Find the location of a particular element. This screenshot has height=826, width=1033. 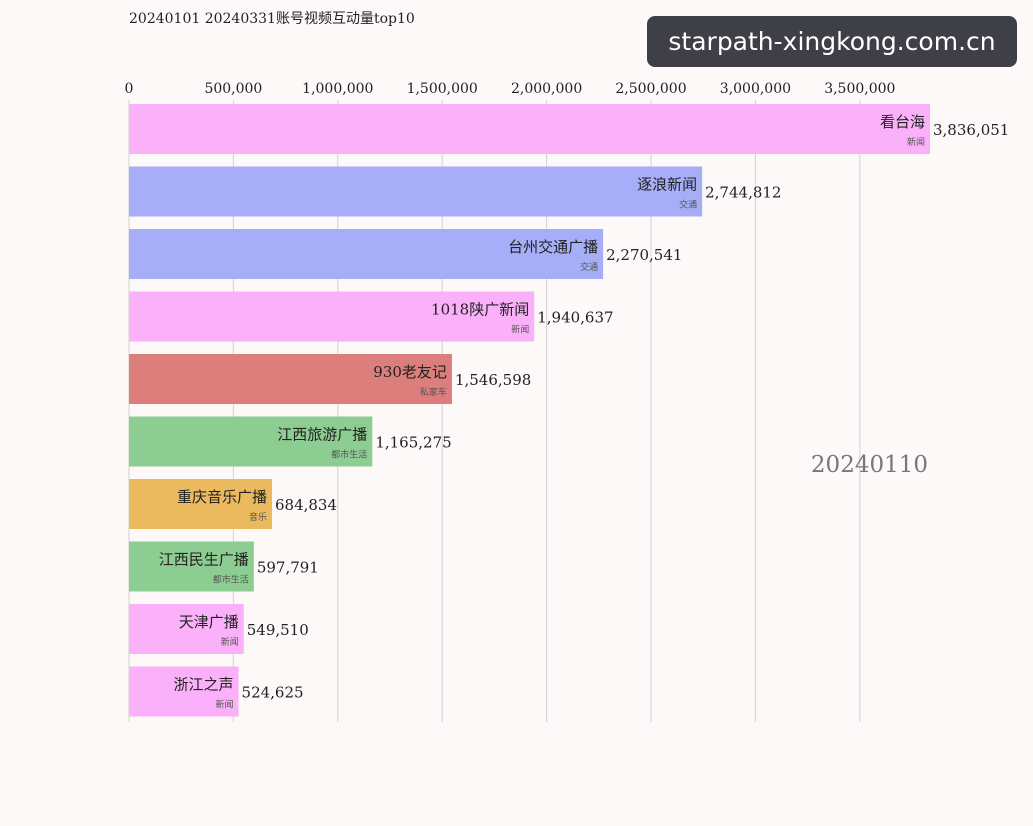

bar-value-label: 1,940,637 is located at coordinates (575, 318).